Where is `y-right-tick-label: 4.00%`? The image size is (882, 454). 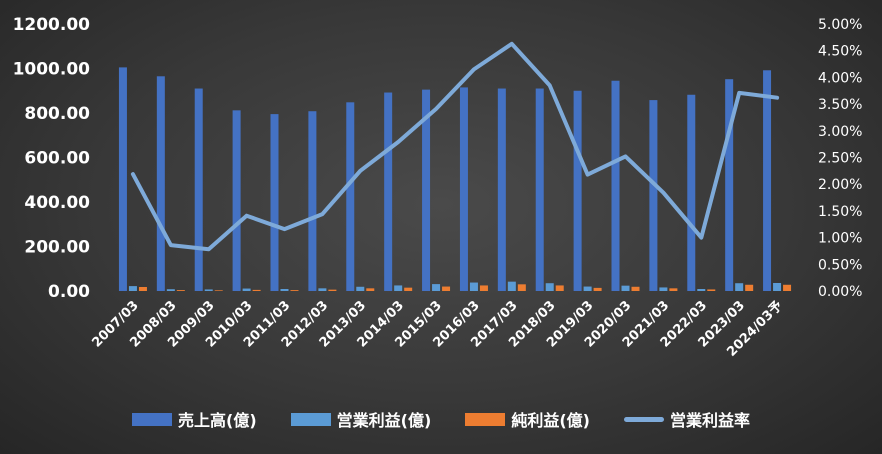 y-right-tick-label: 4.00% is located at coordinates (840, 78).